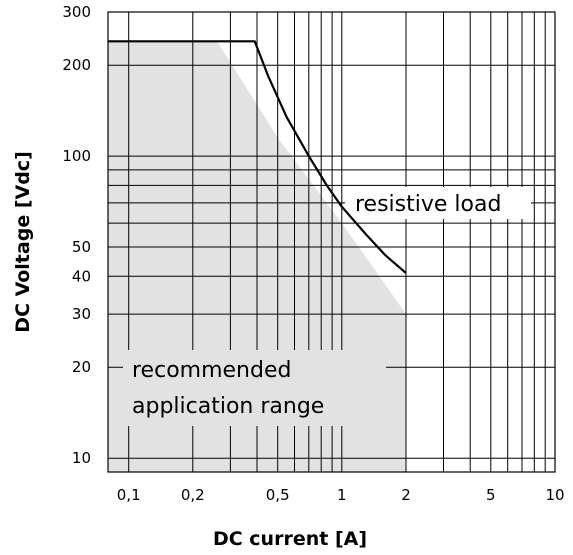 The image size is (573, 555). What do you see at coordinates (342, 495) in the screenshot?
I see `x-tick-label: 1` at bounding box center [342, 495].